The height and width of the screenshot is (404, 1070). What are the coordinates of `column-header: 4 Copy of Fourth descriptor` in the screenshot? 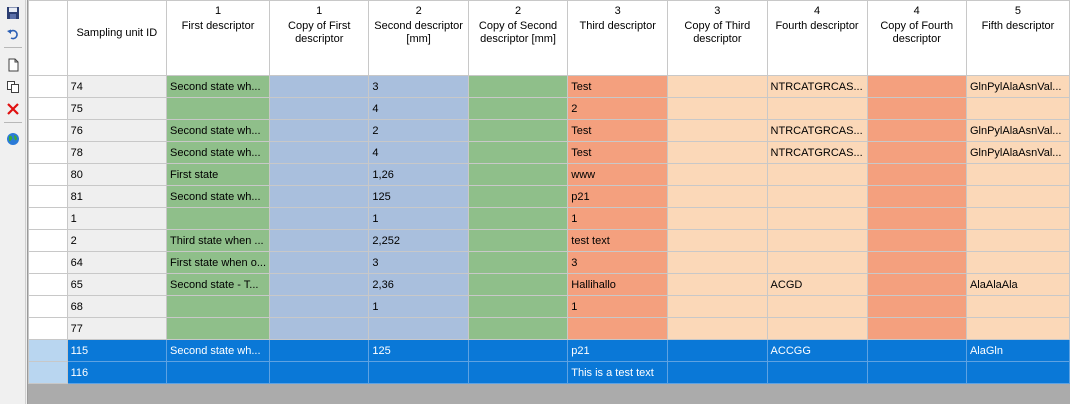 It's located at (916, 38).